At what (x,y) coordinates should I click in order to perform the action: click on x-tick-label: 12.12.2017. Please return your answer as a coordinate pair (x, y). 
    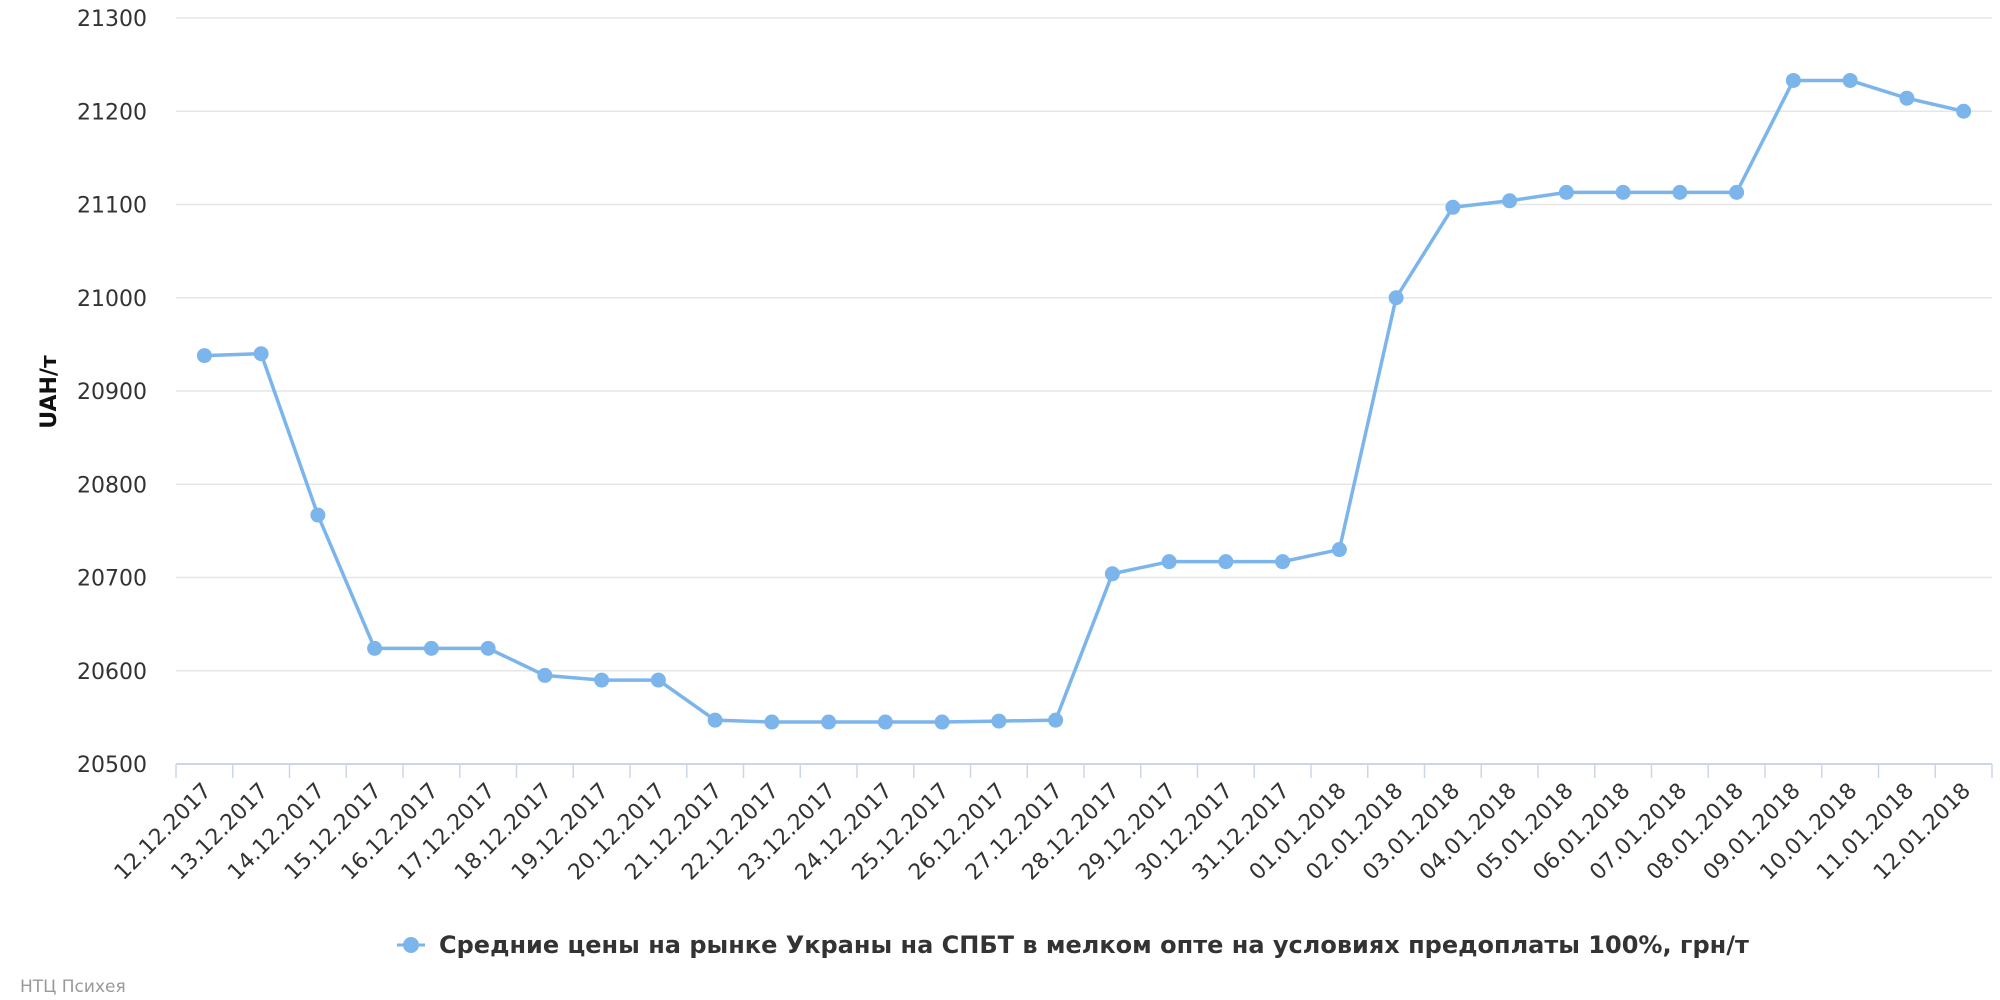
    Looking at the image, I should click on (163, 832).